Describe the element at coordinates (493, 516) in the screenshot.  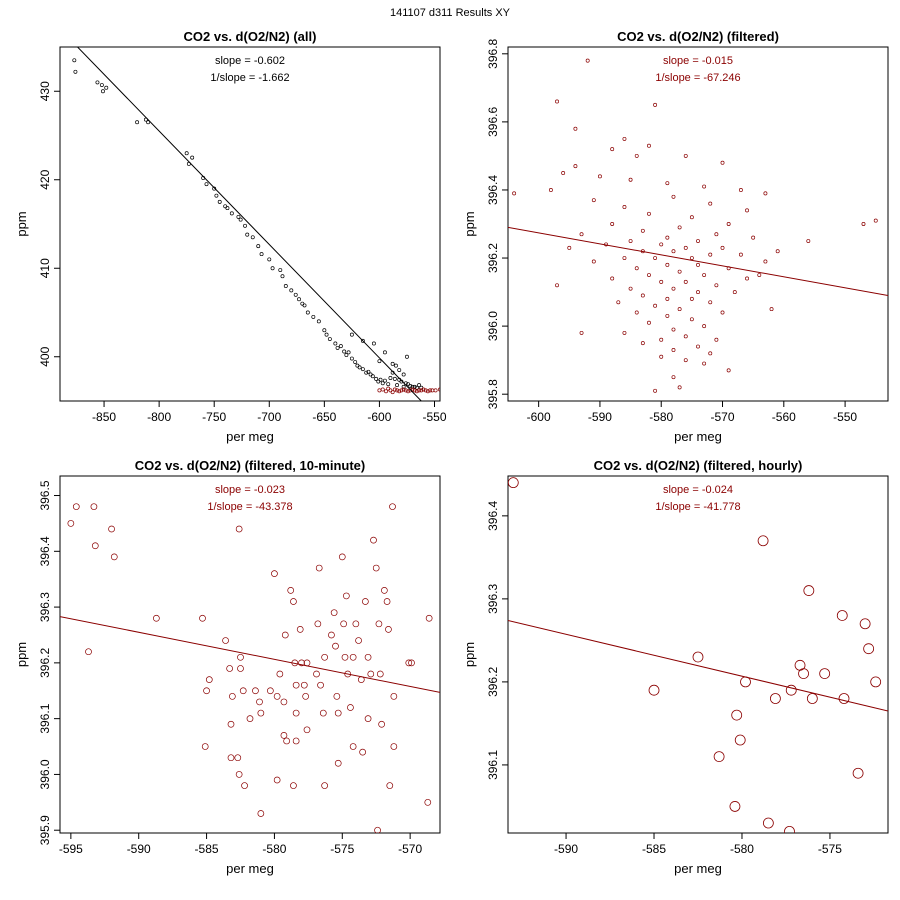
I see `y-tick-label: 396.4` at that location.